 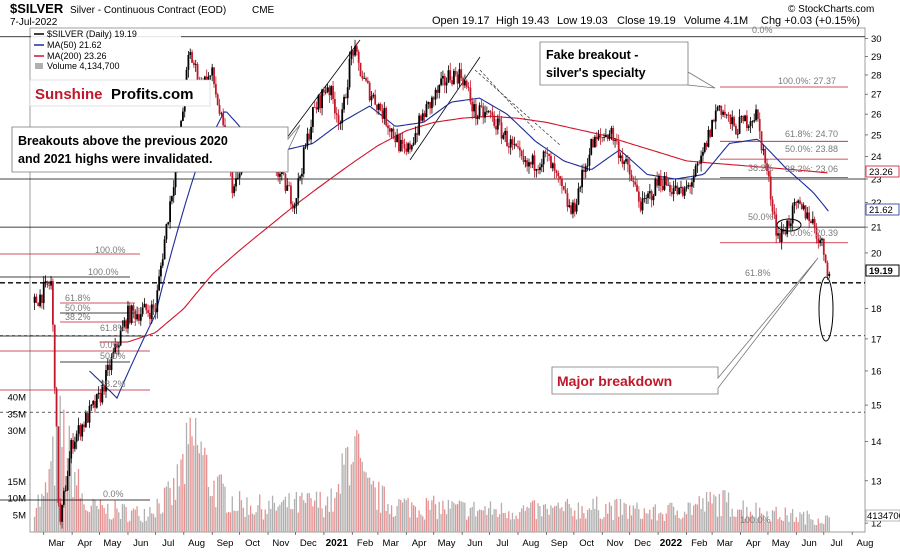 What do you see at coordinates (811, 169) in the screenshot?
I see `svg-text: 38.2%: 23.06` at bounding box center [811, 169].